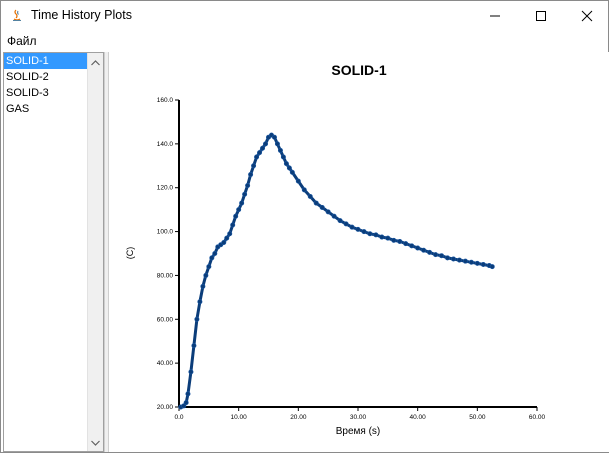 This screenshot has height=454, width=610. I want to click on y-tick-label: 60.00, so click(165, 319).